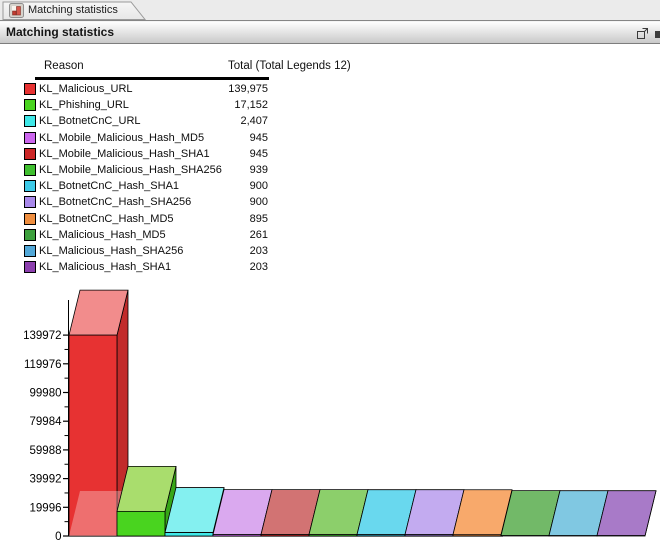  What do you see at coordinates (84, 105) in the screenshot?
I see `legend-label: KL_Phishing_URL` at bounding box center [84, 105].